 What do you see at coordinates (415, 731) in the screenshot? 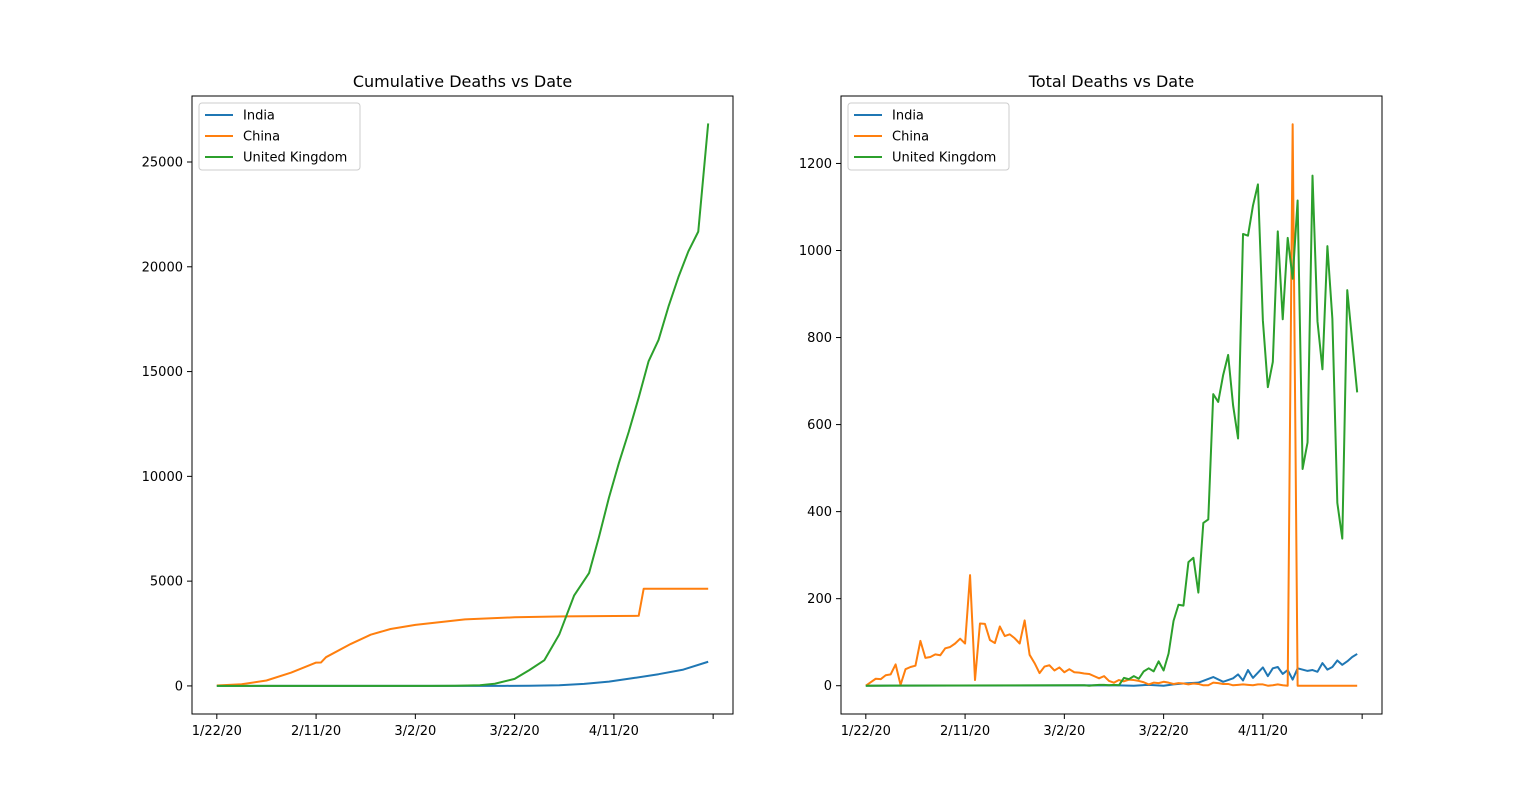
I see `cumulative-x-tick-label: 3/2/20` at bounding box center [415, 731].